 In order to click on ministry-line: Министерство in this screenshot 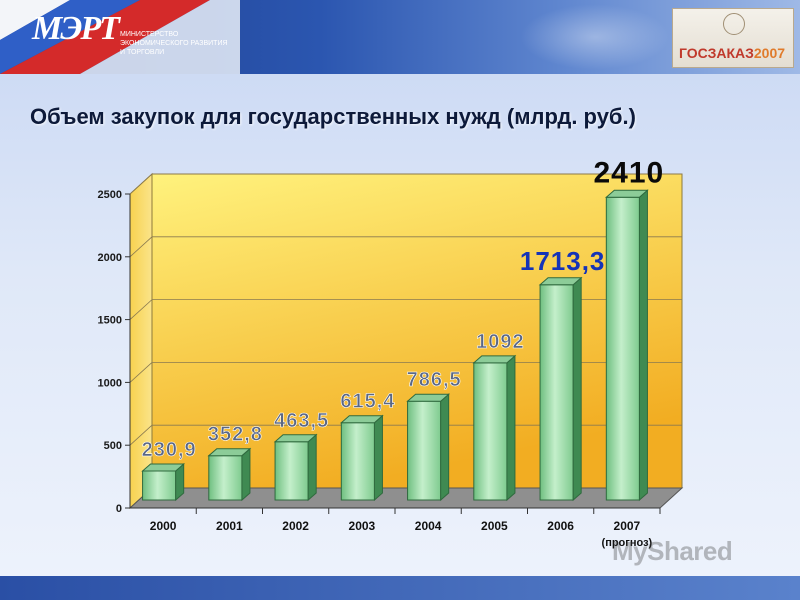, I will do `click(149, 34)`.